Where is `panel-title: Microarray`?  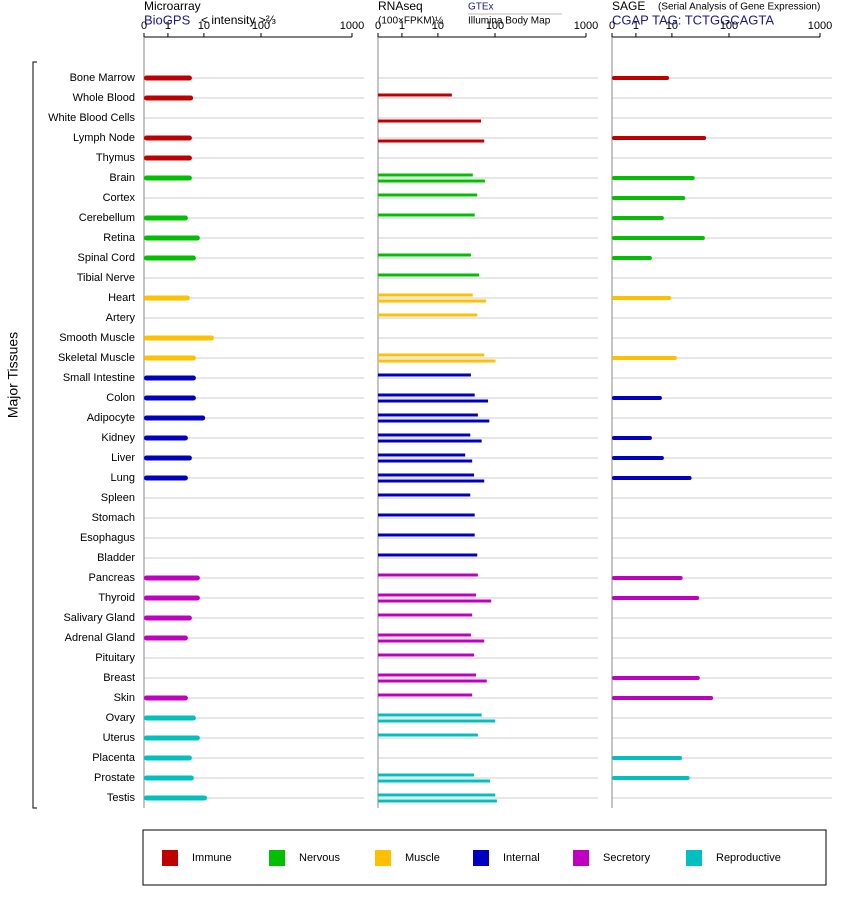 panel-title: Microarray is located at coordinates (172, 6).